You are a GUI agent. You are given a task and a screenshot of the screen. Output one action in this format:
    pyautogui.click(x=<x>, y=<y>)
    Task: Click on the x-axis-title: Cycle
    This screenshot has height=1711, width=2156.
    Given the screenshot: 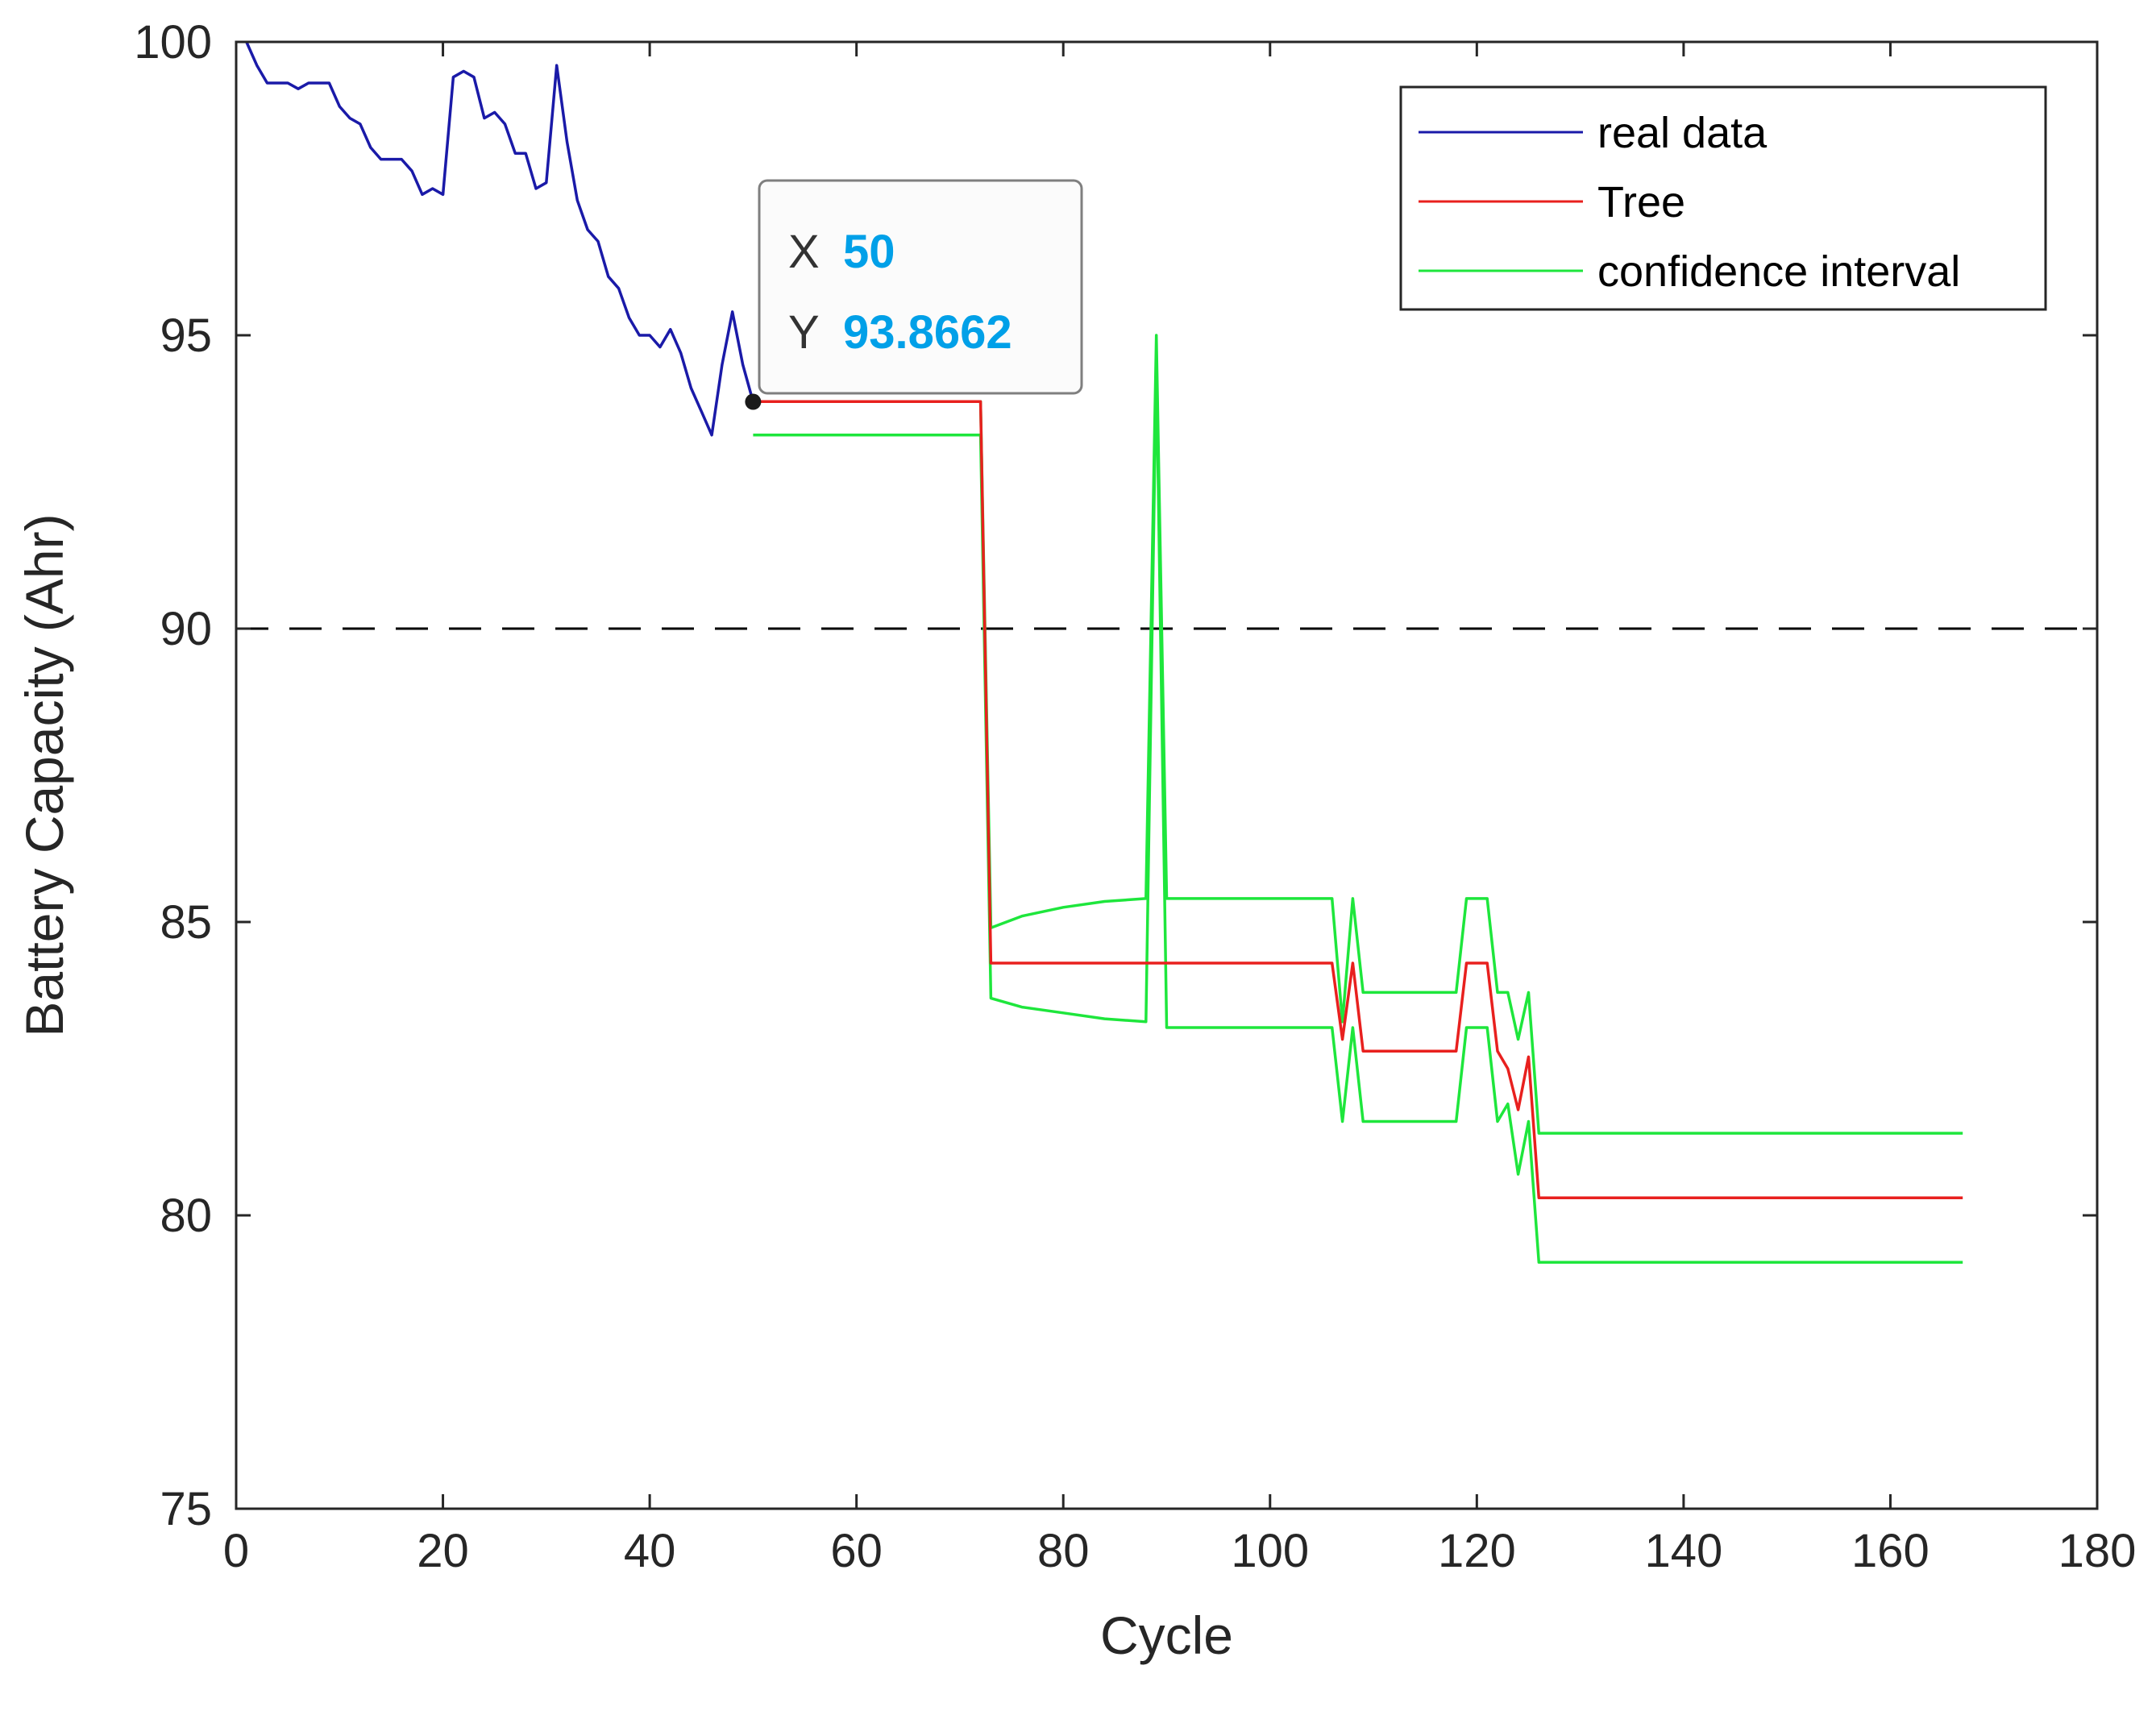 What is the action you would take?
    pyautogui.click(x=1166, y=1635)
    